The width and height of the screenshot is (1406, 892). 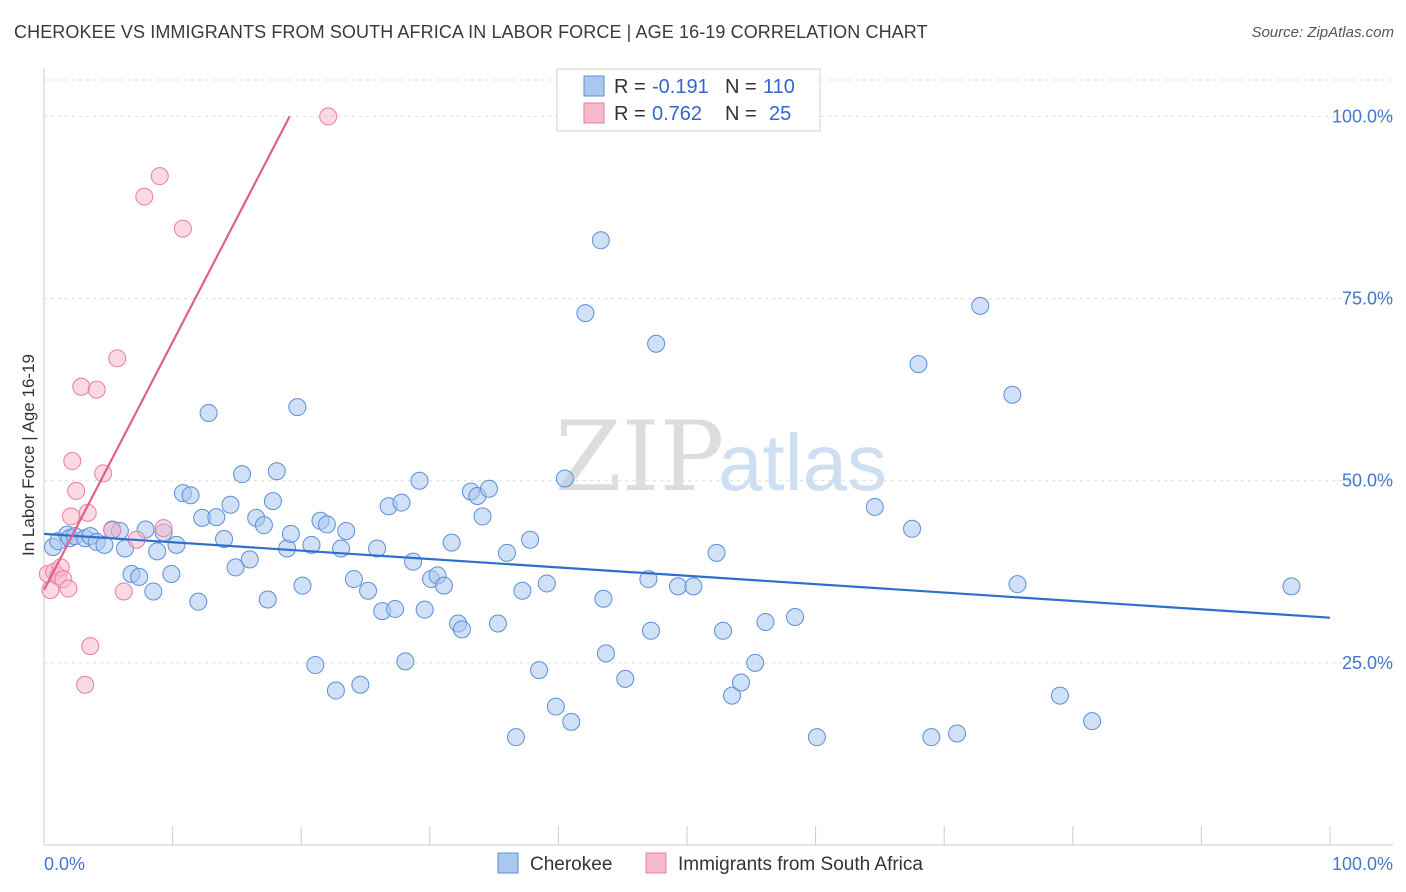 I want to click on x-tick-labels: 0.0% 100.0%, so click(x=718, y=864).